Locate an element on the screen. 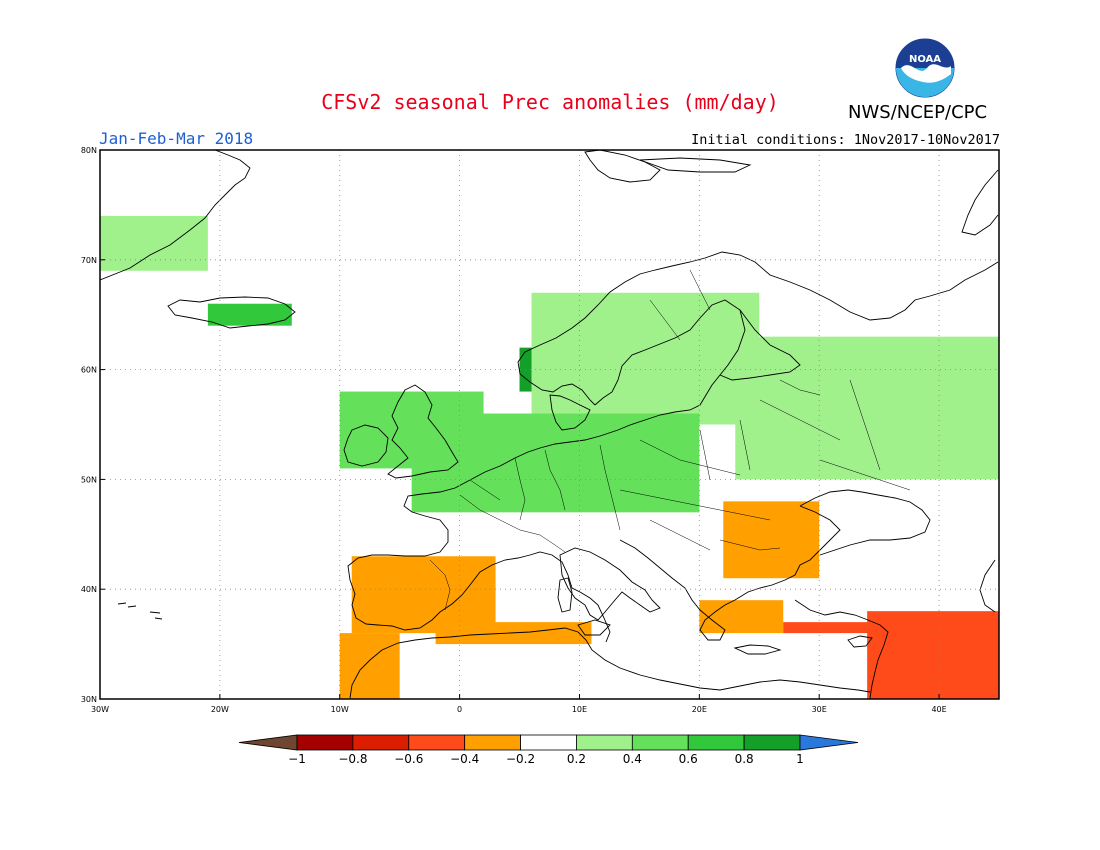 This screenshot has width=1100, height=850. y-tick-label: 40N is located at coordinates (89, 589).